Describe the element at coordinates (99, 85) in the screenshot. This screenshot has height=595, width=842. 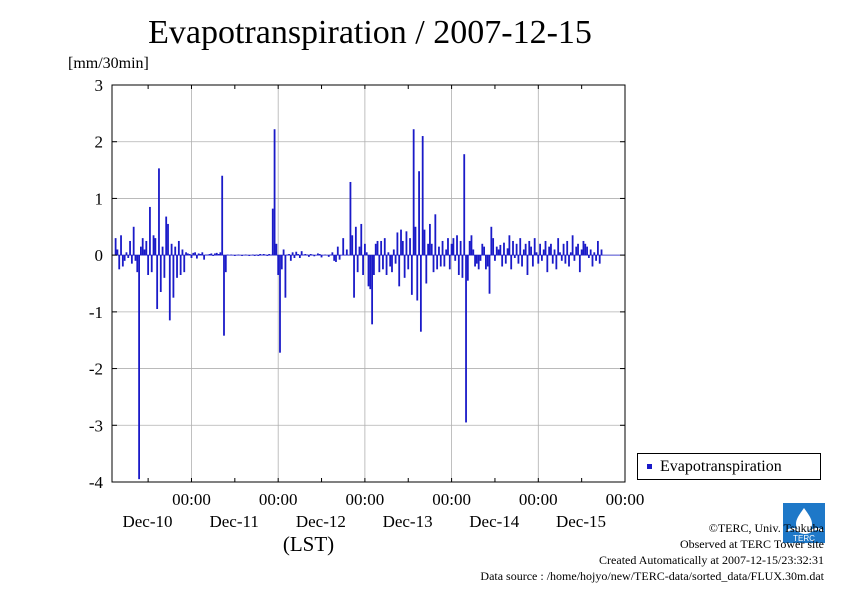
I see `y-tick-label: 3` at that location.